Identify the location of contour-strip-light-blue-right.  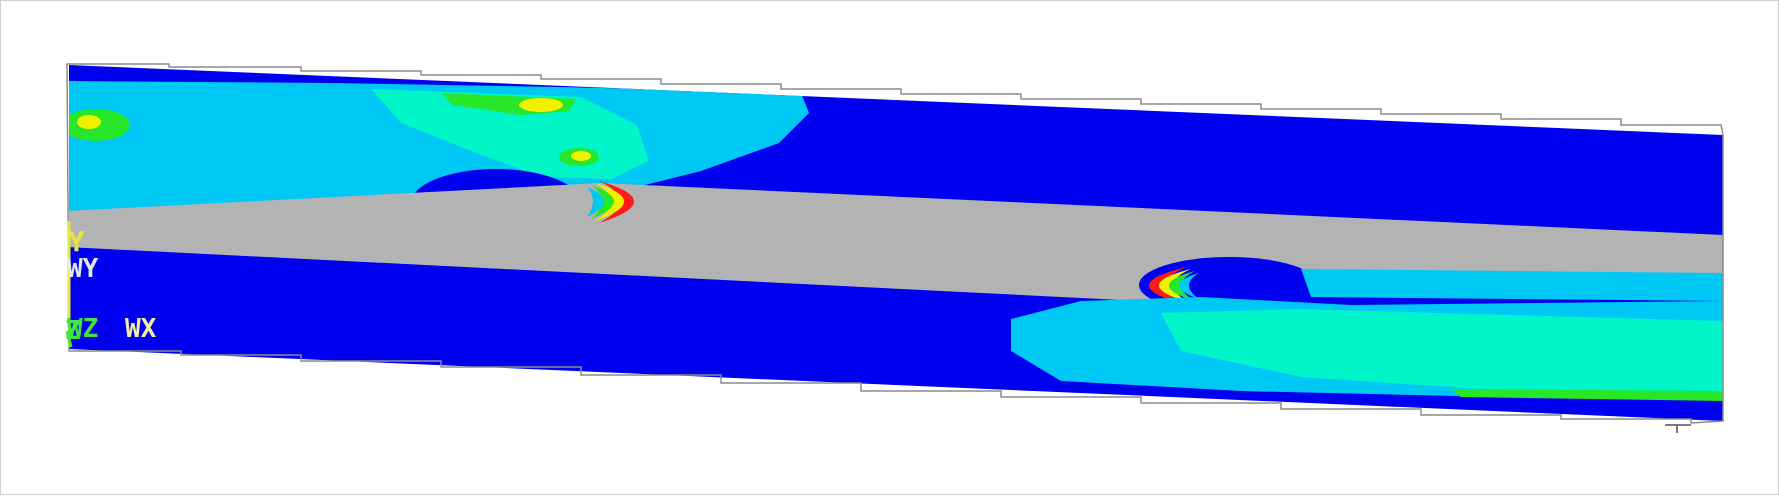
(1512, 285).